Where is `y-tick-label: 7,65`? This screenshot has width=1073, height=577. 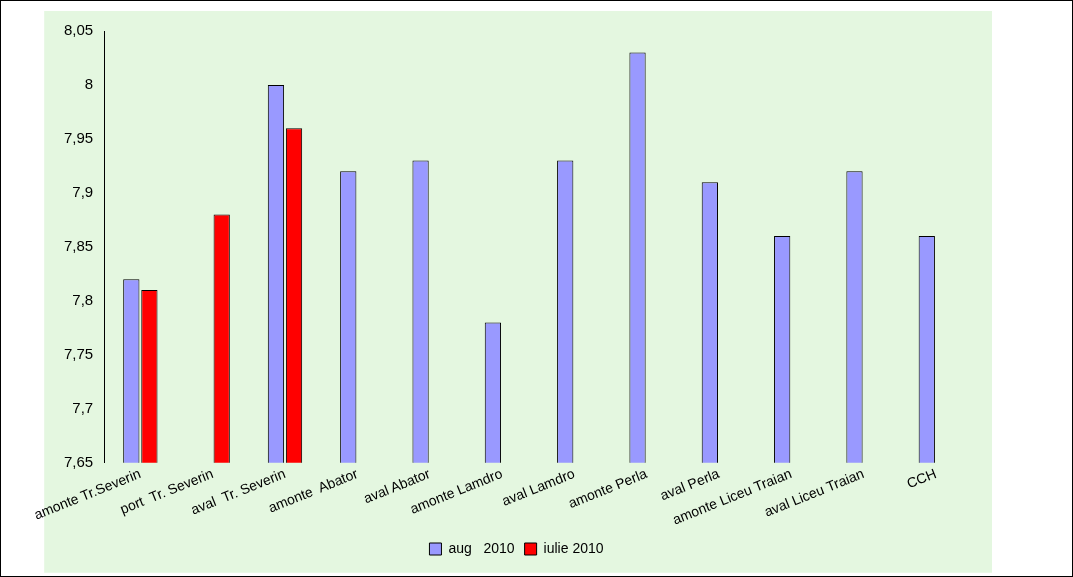 y-tick-label: 7,65 is located at coordinates (78, 461).